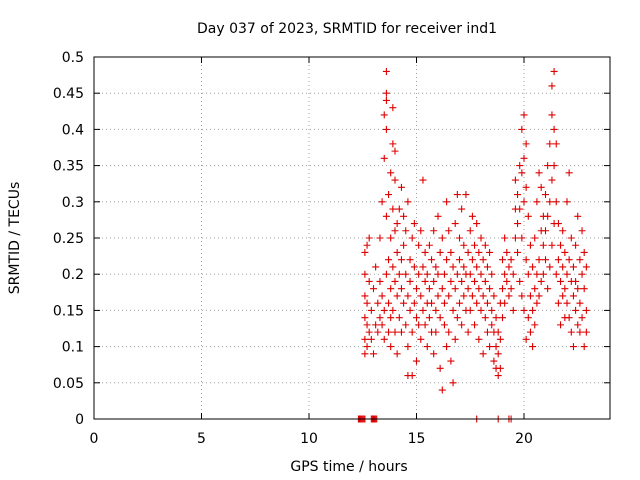 Image resolution: width=640 pixels, height=480 pixels. I want to click on y-tick-label: 0.5, so click(73, 58).